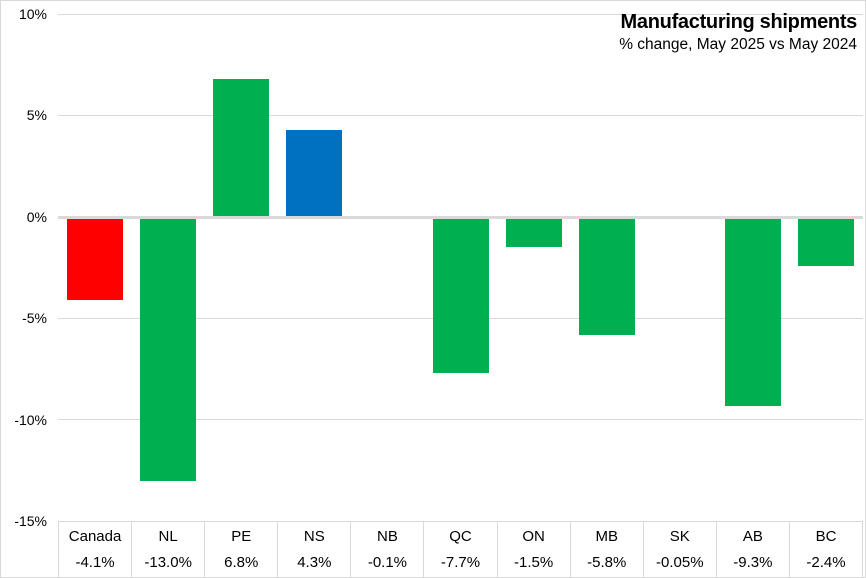  Describe the element at coordinates (314, 536) in the screenshot. I see `category-label: NS` at that location.